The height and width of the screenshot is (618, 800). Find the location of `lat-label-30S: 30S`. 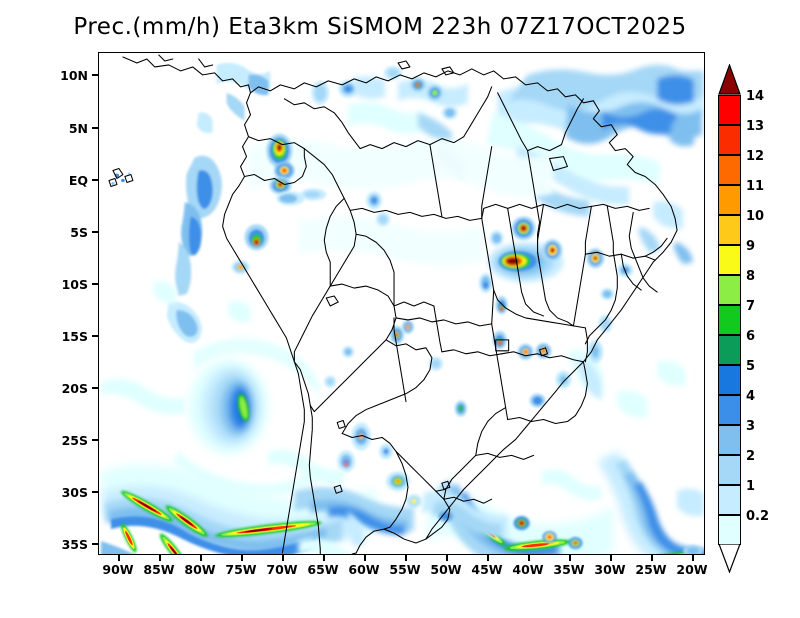

lat-label-30S: 30S is located at coordinates (74, 492).